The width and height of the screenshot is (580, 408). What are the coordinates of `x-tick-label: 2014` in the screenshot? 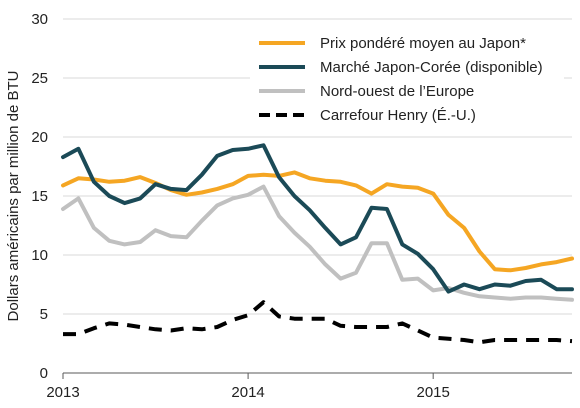 It's located at (247, 392).